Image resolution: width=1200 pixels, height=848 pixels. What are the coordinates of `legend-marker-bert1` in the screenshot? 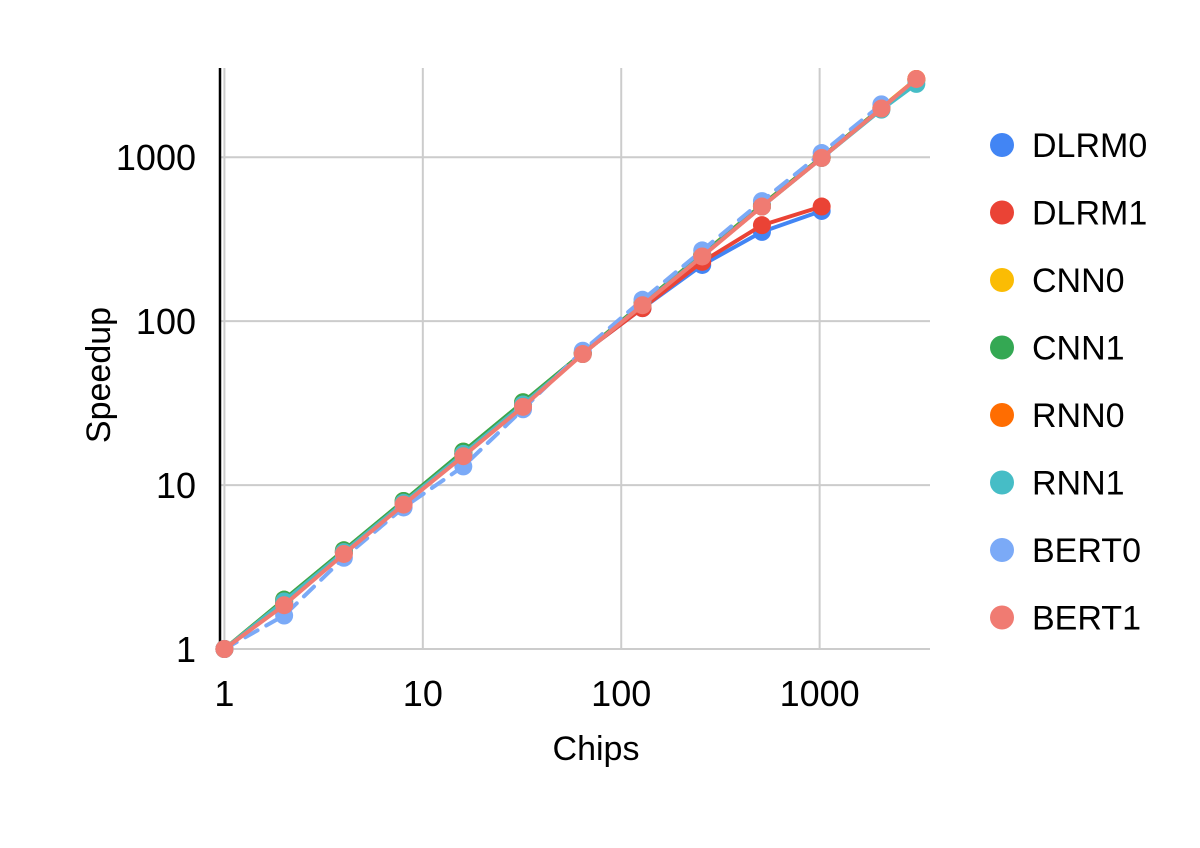 It's located at (1002, 617).